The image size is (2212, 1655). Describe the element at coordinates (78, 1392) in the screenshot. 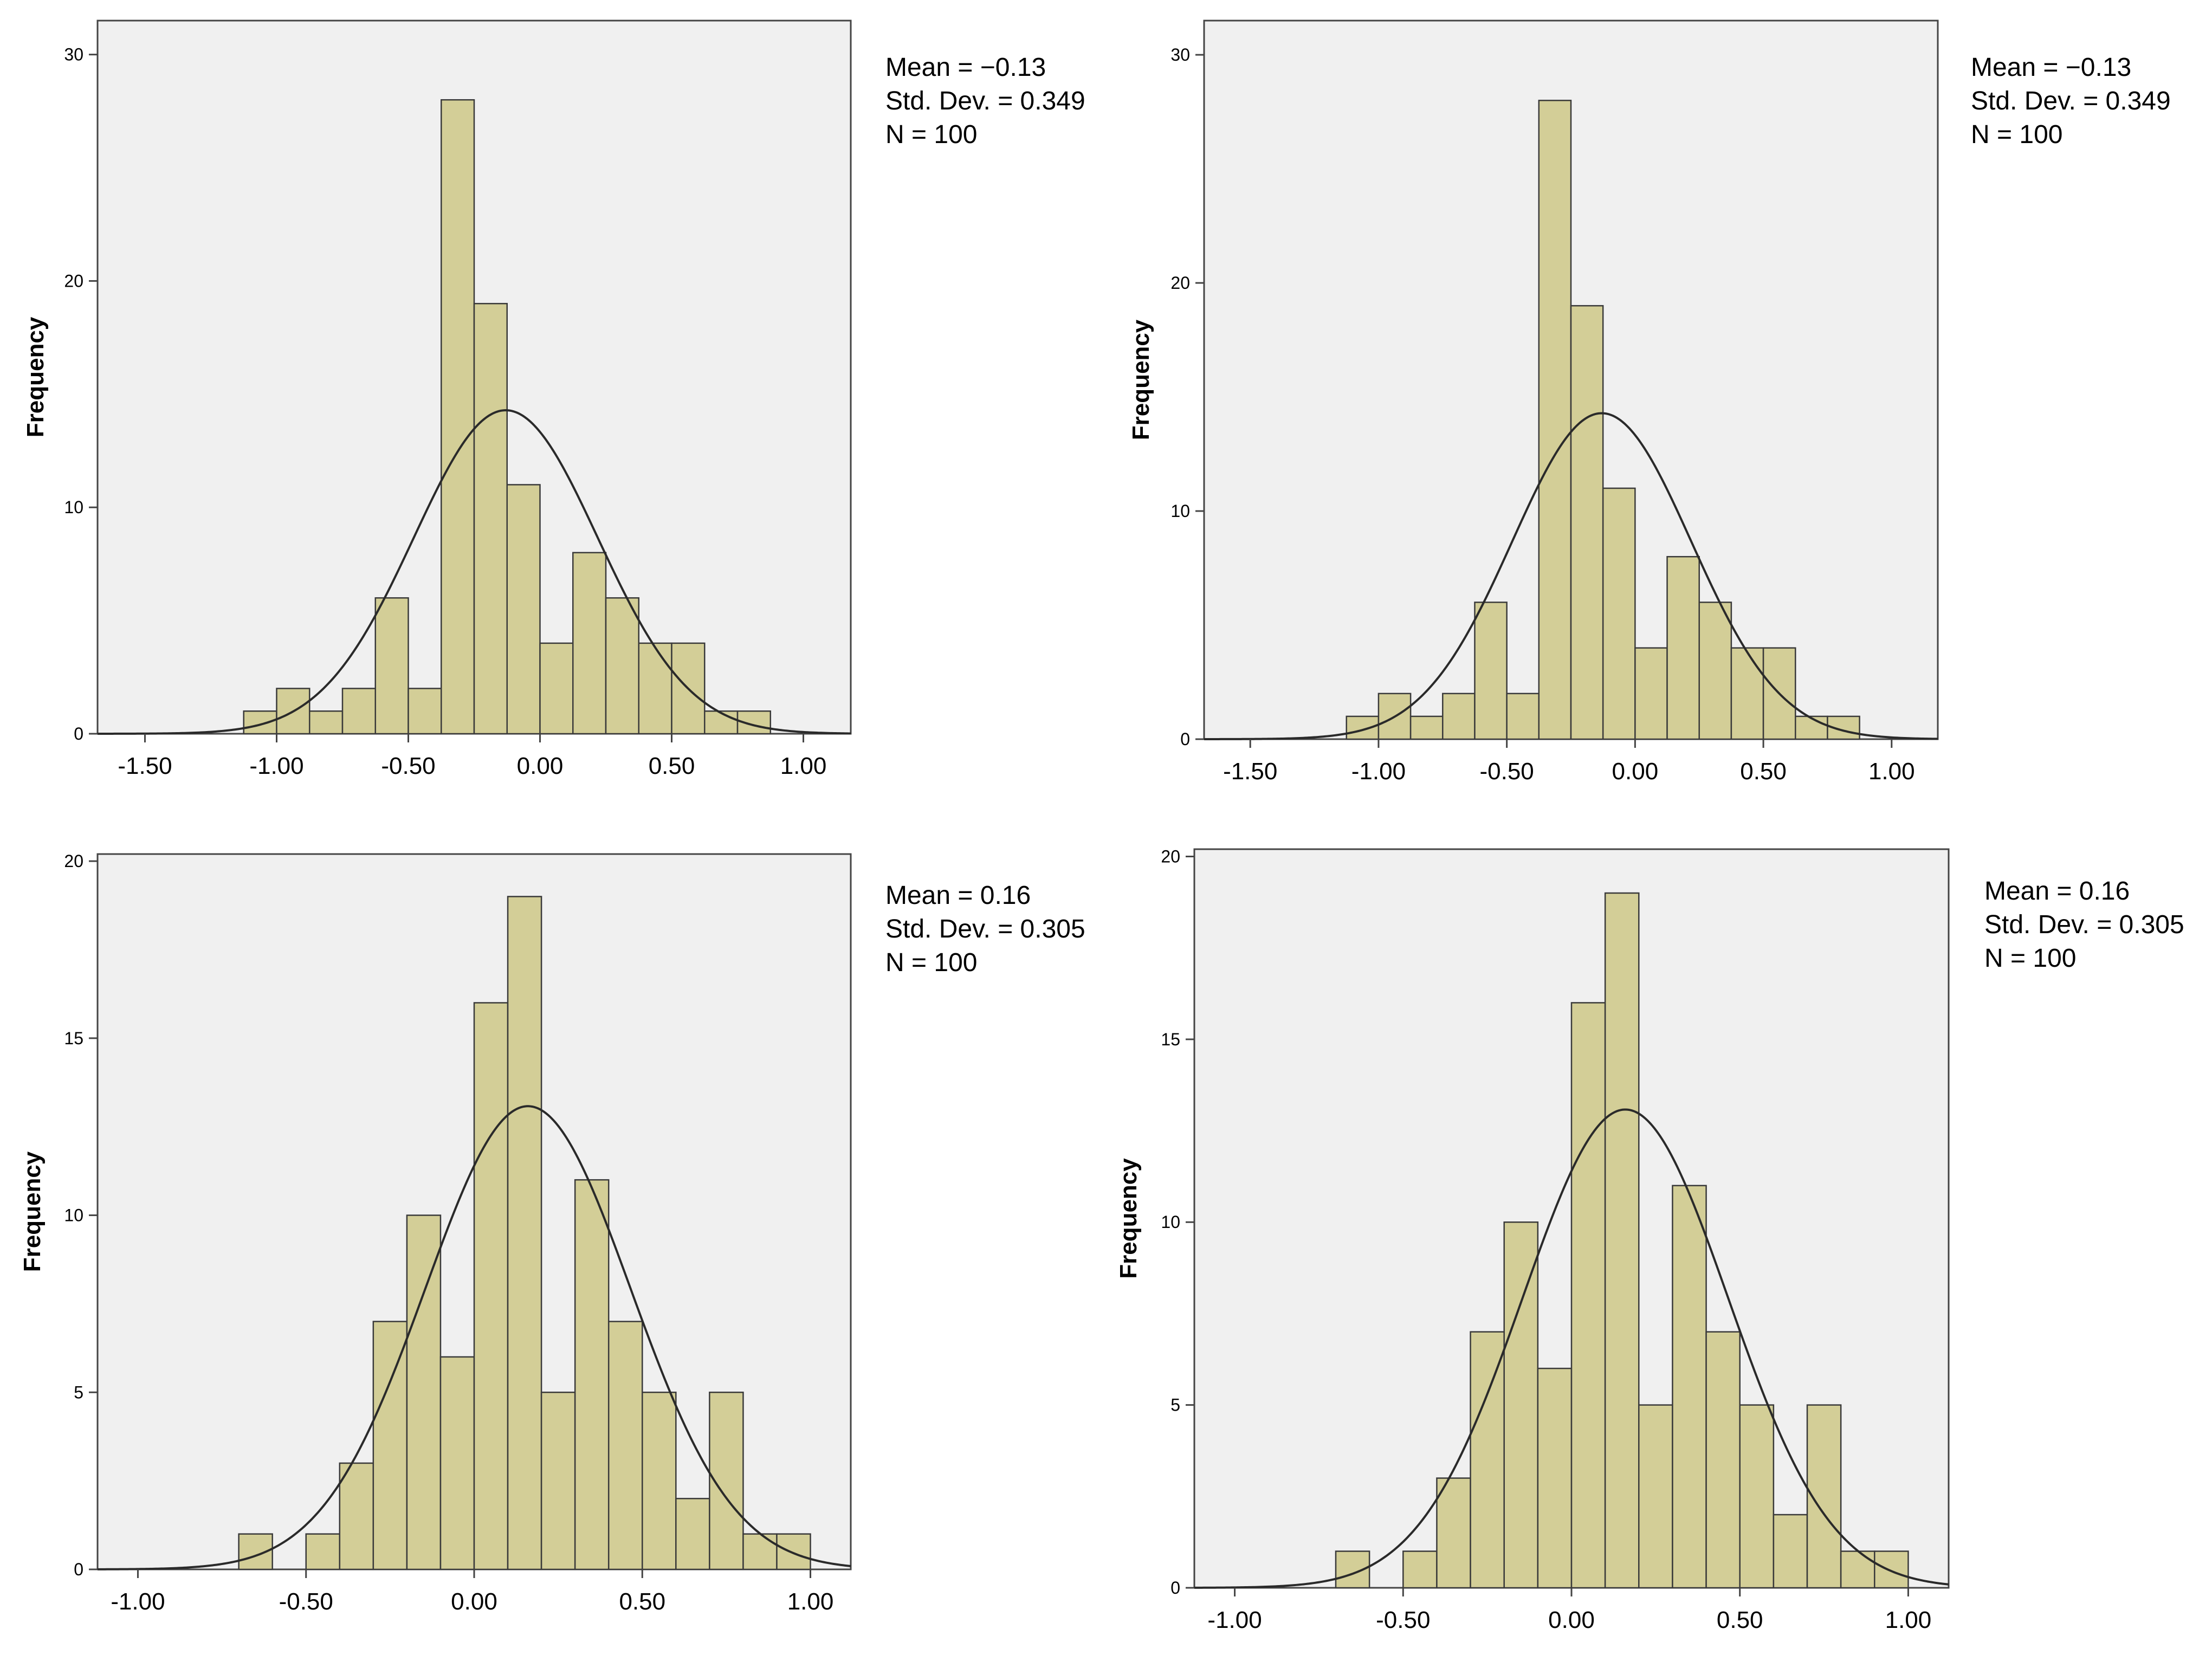

I see `y-tick-label: 5` at that location.